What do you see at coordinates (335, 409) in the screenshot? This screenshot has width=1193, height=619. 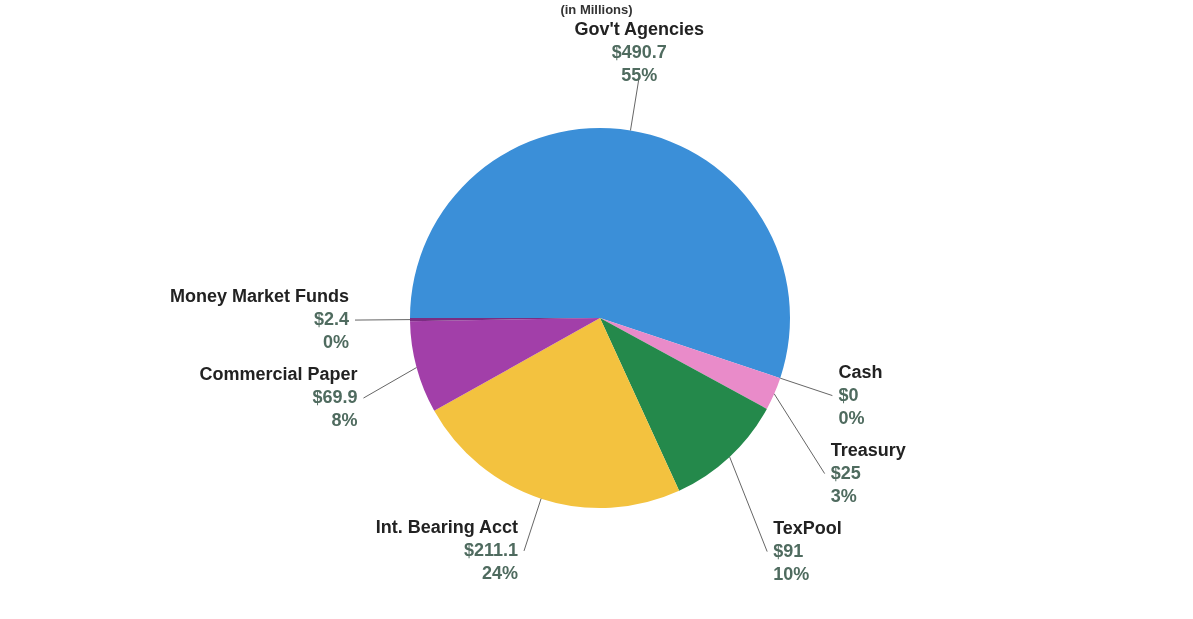 I see `data-label: $69.9 8%` at bounding box center [335, 409].